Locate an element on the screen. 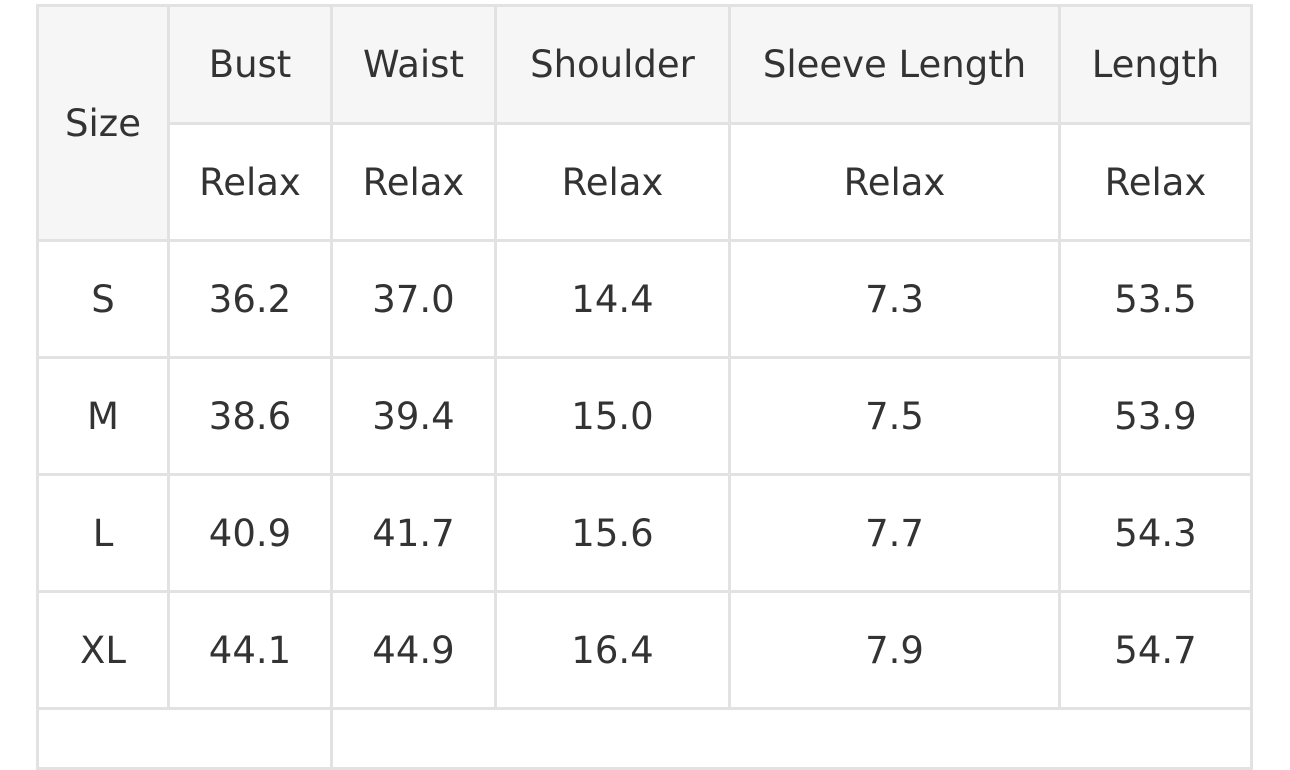 The image size is (1290, 770). value-cell: 14.4 is located at coordinates (612, 299).